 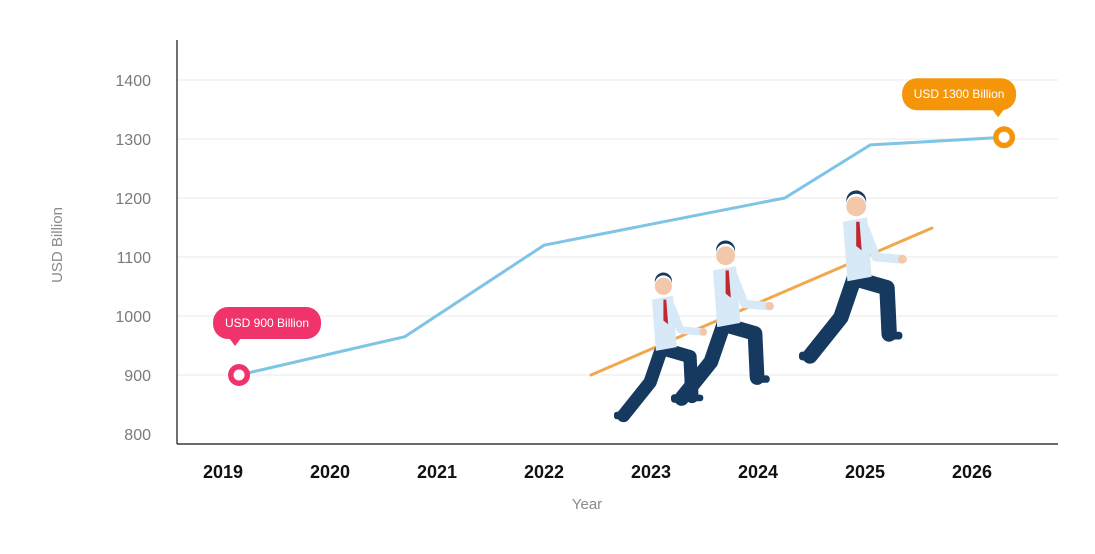 I want to click on x-tick-label: 2019, so click(x=223, y=472).